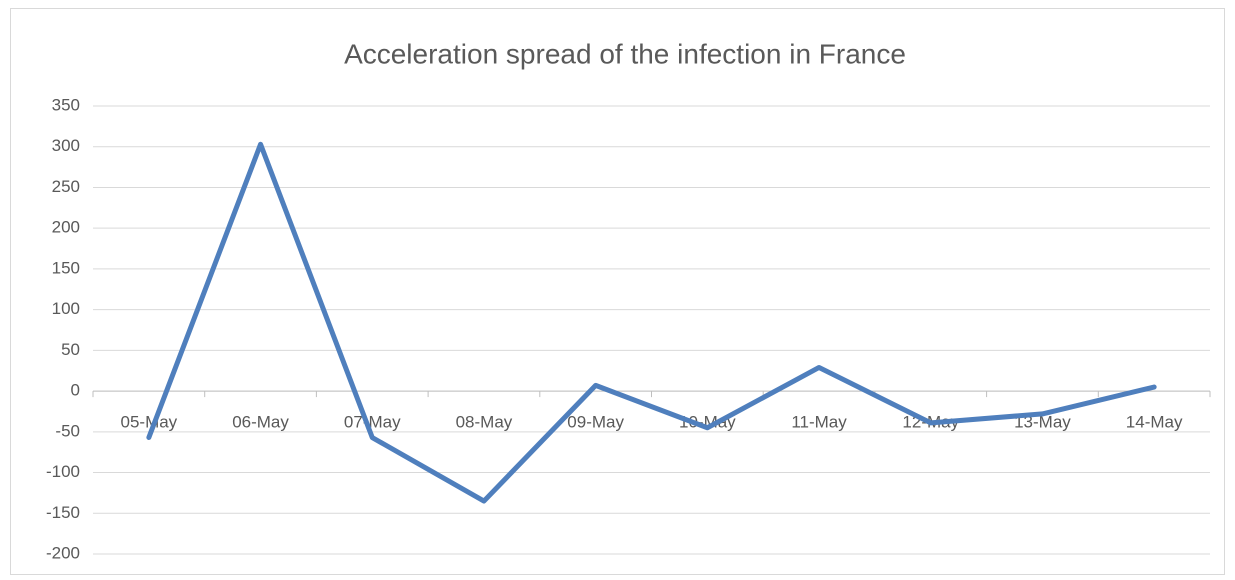 The width and height of the screenshot is (1235, 580). What do you see at coordinates (149, 422) in the screenshot?
I see `x-tick-label: 05-May` at bounding box center [149, 422].